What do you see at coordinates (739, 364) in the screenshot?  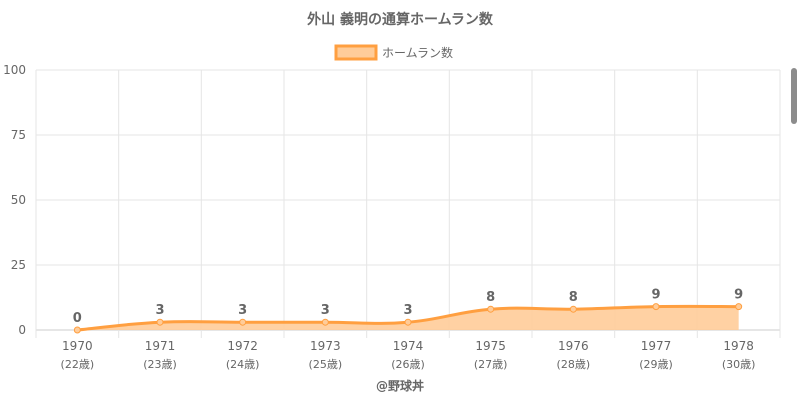 I see `x-tick-sublabel: (30歳)` at bounding box center [739, 364].